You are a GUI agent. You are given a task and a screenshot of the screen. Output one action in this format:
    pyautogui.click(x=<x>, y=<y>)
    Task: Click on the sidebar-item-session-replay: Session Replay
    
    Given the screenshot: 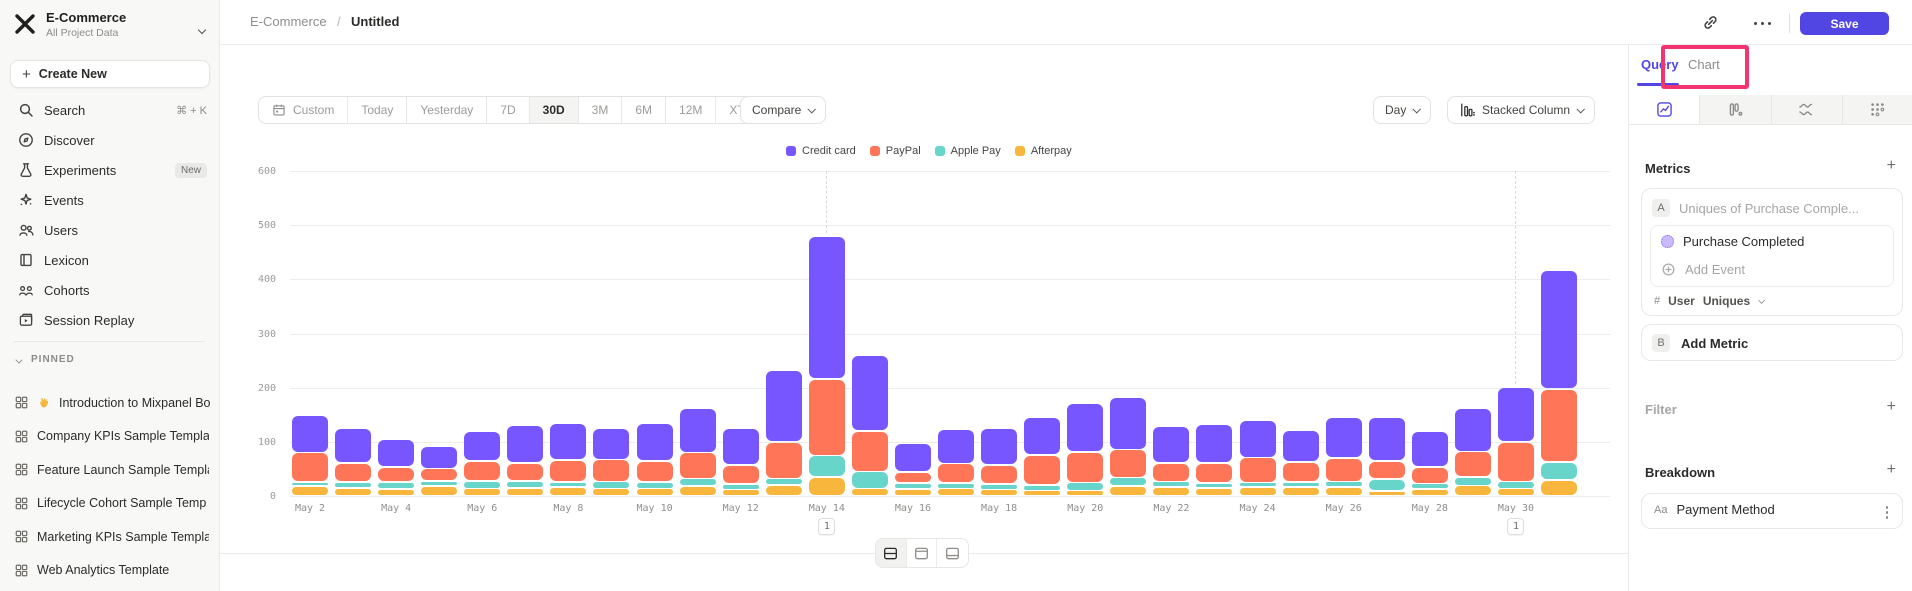 What is the action you would take?
    pyautogui.click(x=109, y=320)
    